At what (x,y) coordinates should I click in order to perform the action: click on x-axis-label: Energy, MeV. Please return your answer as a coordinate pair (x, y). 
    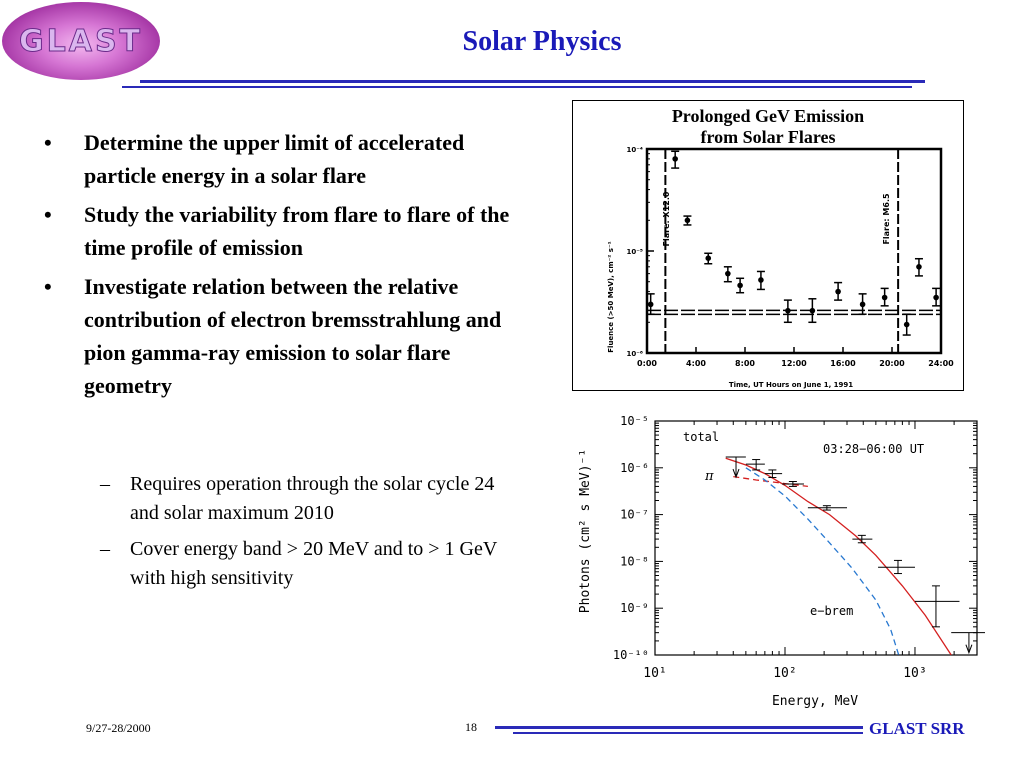
    Looking at the image, I should click on (815, 701).